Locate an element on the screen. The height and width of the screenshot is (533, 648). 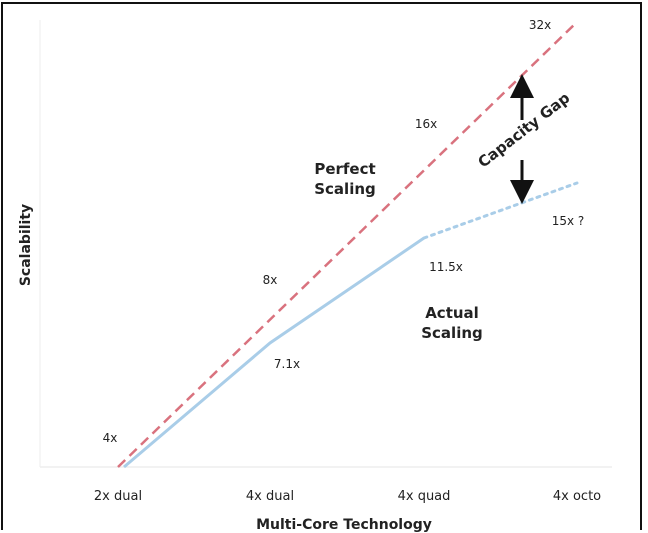
x-tick-labels: 2x dual 4x dual 4x quad 4x octo is located at coordinates (347, 496).